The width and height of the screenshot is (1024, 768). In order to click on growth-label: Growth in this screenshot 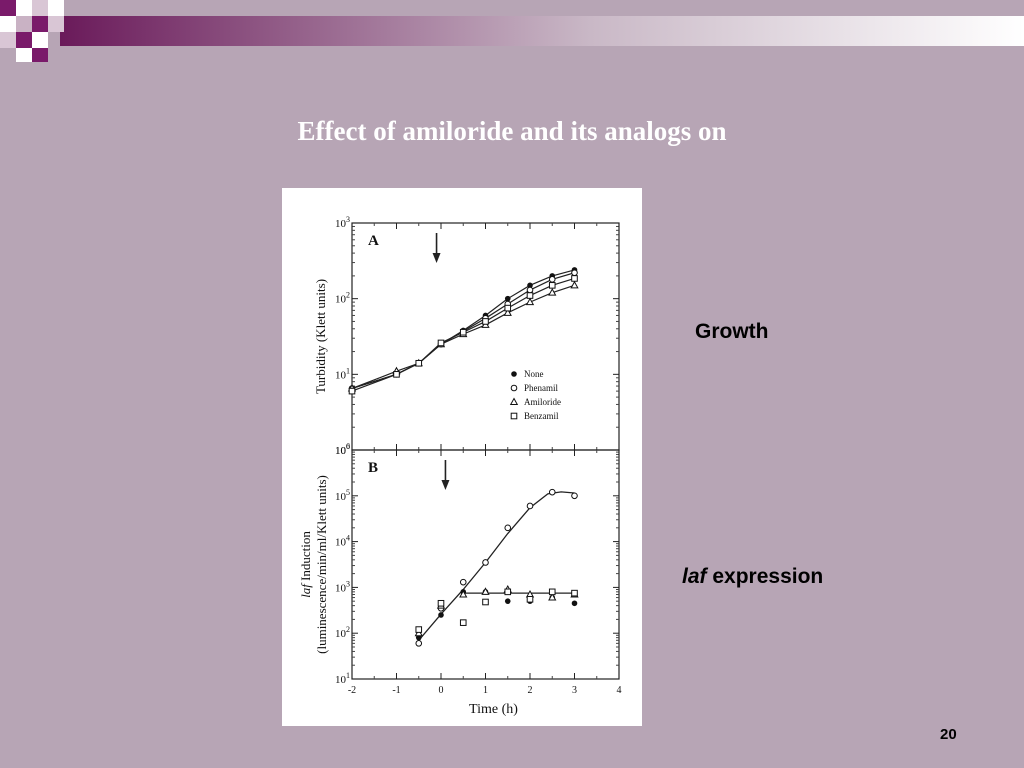, I will do `click(732, 331)`.